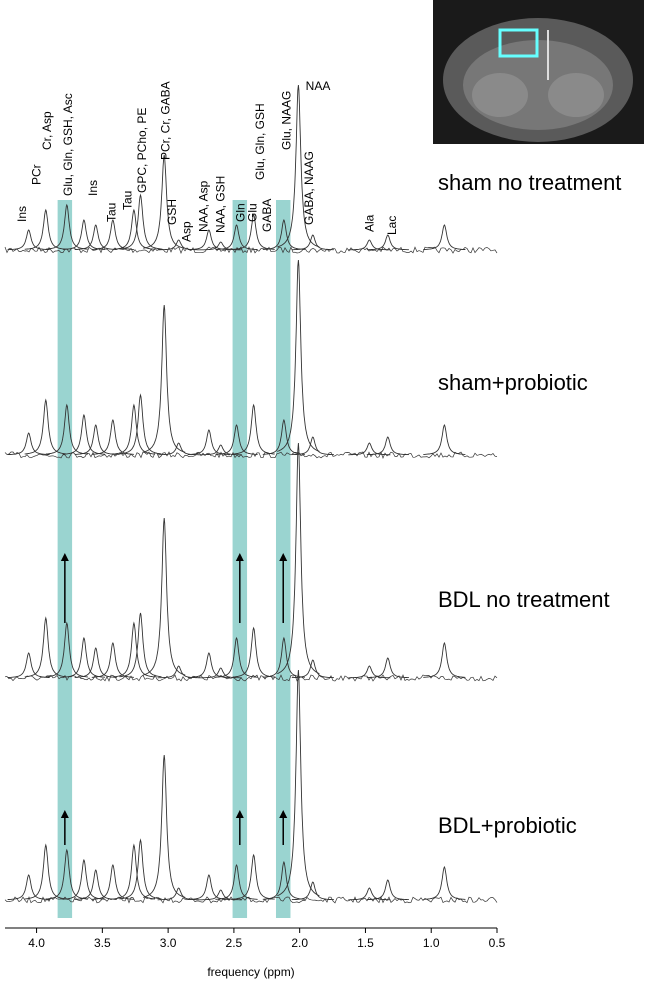 This screenshot has height=985, width=651. What do you see at coordinates (234, 943) in the screenshot?
I see `x-tick-label: 2.5` at bounding box center [234, 943].